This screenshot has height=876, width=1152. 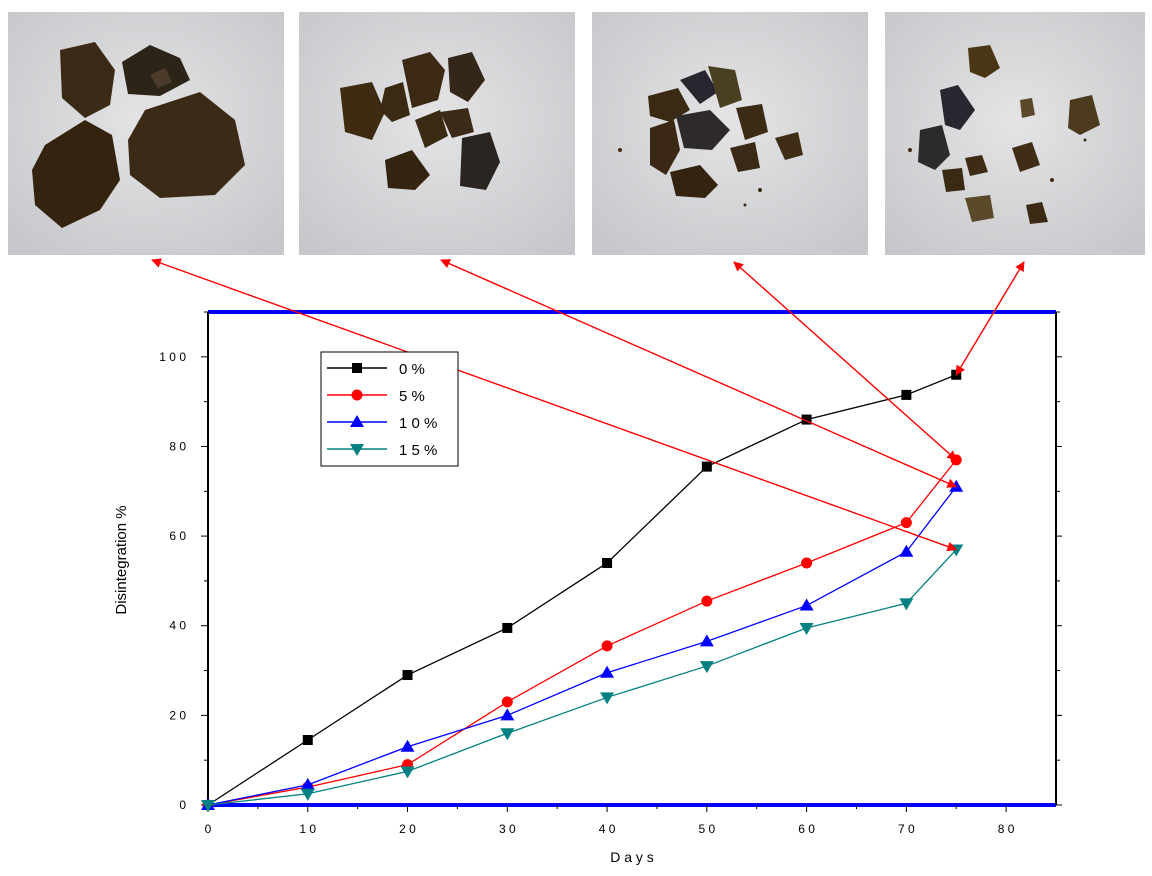 What do you see at coordinates (1006, 829) in the screenshot?
I see `x-tick-label: 8 0` at bounding box center [1006, 829].